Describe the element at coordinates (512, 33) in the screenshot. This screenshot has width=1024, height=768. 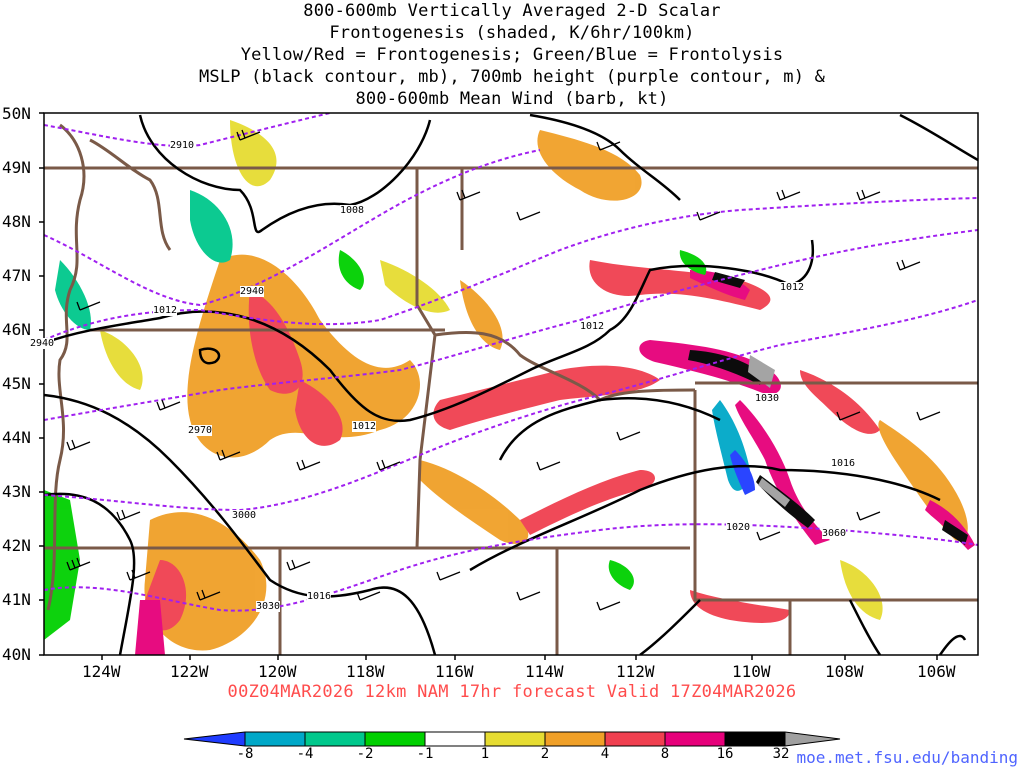
I see `title-line-2: Frontogenesis (shaded, K/6hr/100km)` at that location.